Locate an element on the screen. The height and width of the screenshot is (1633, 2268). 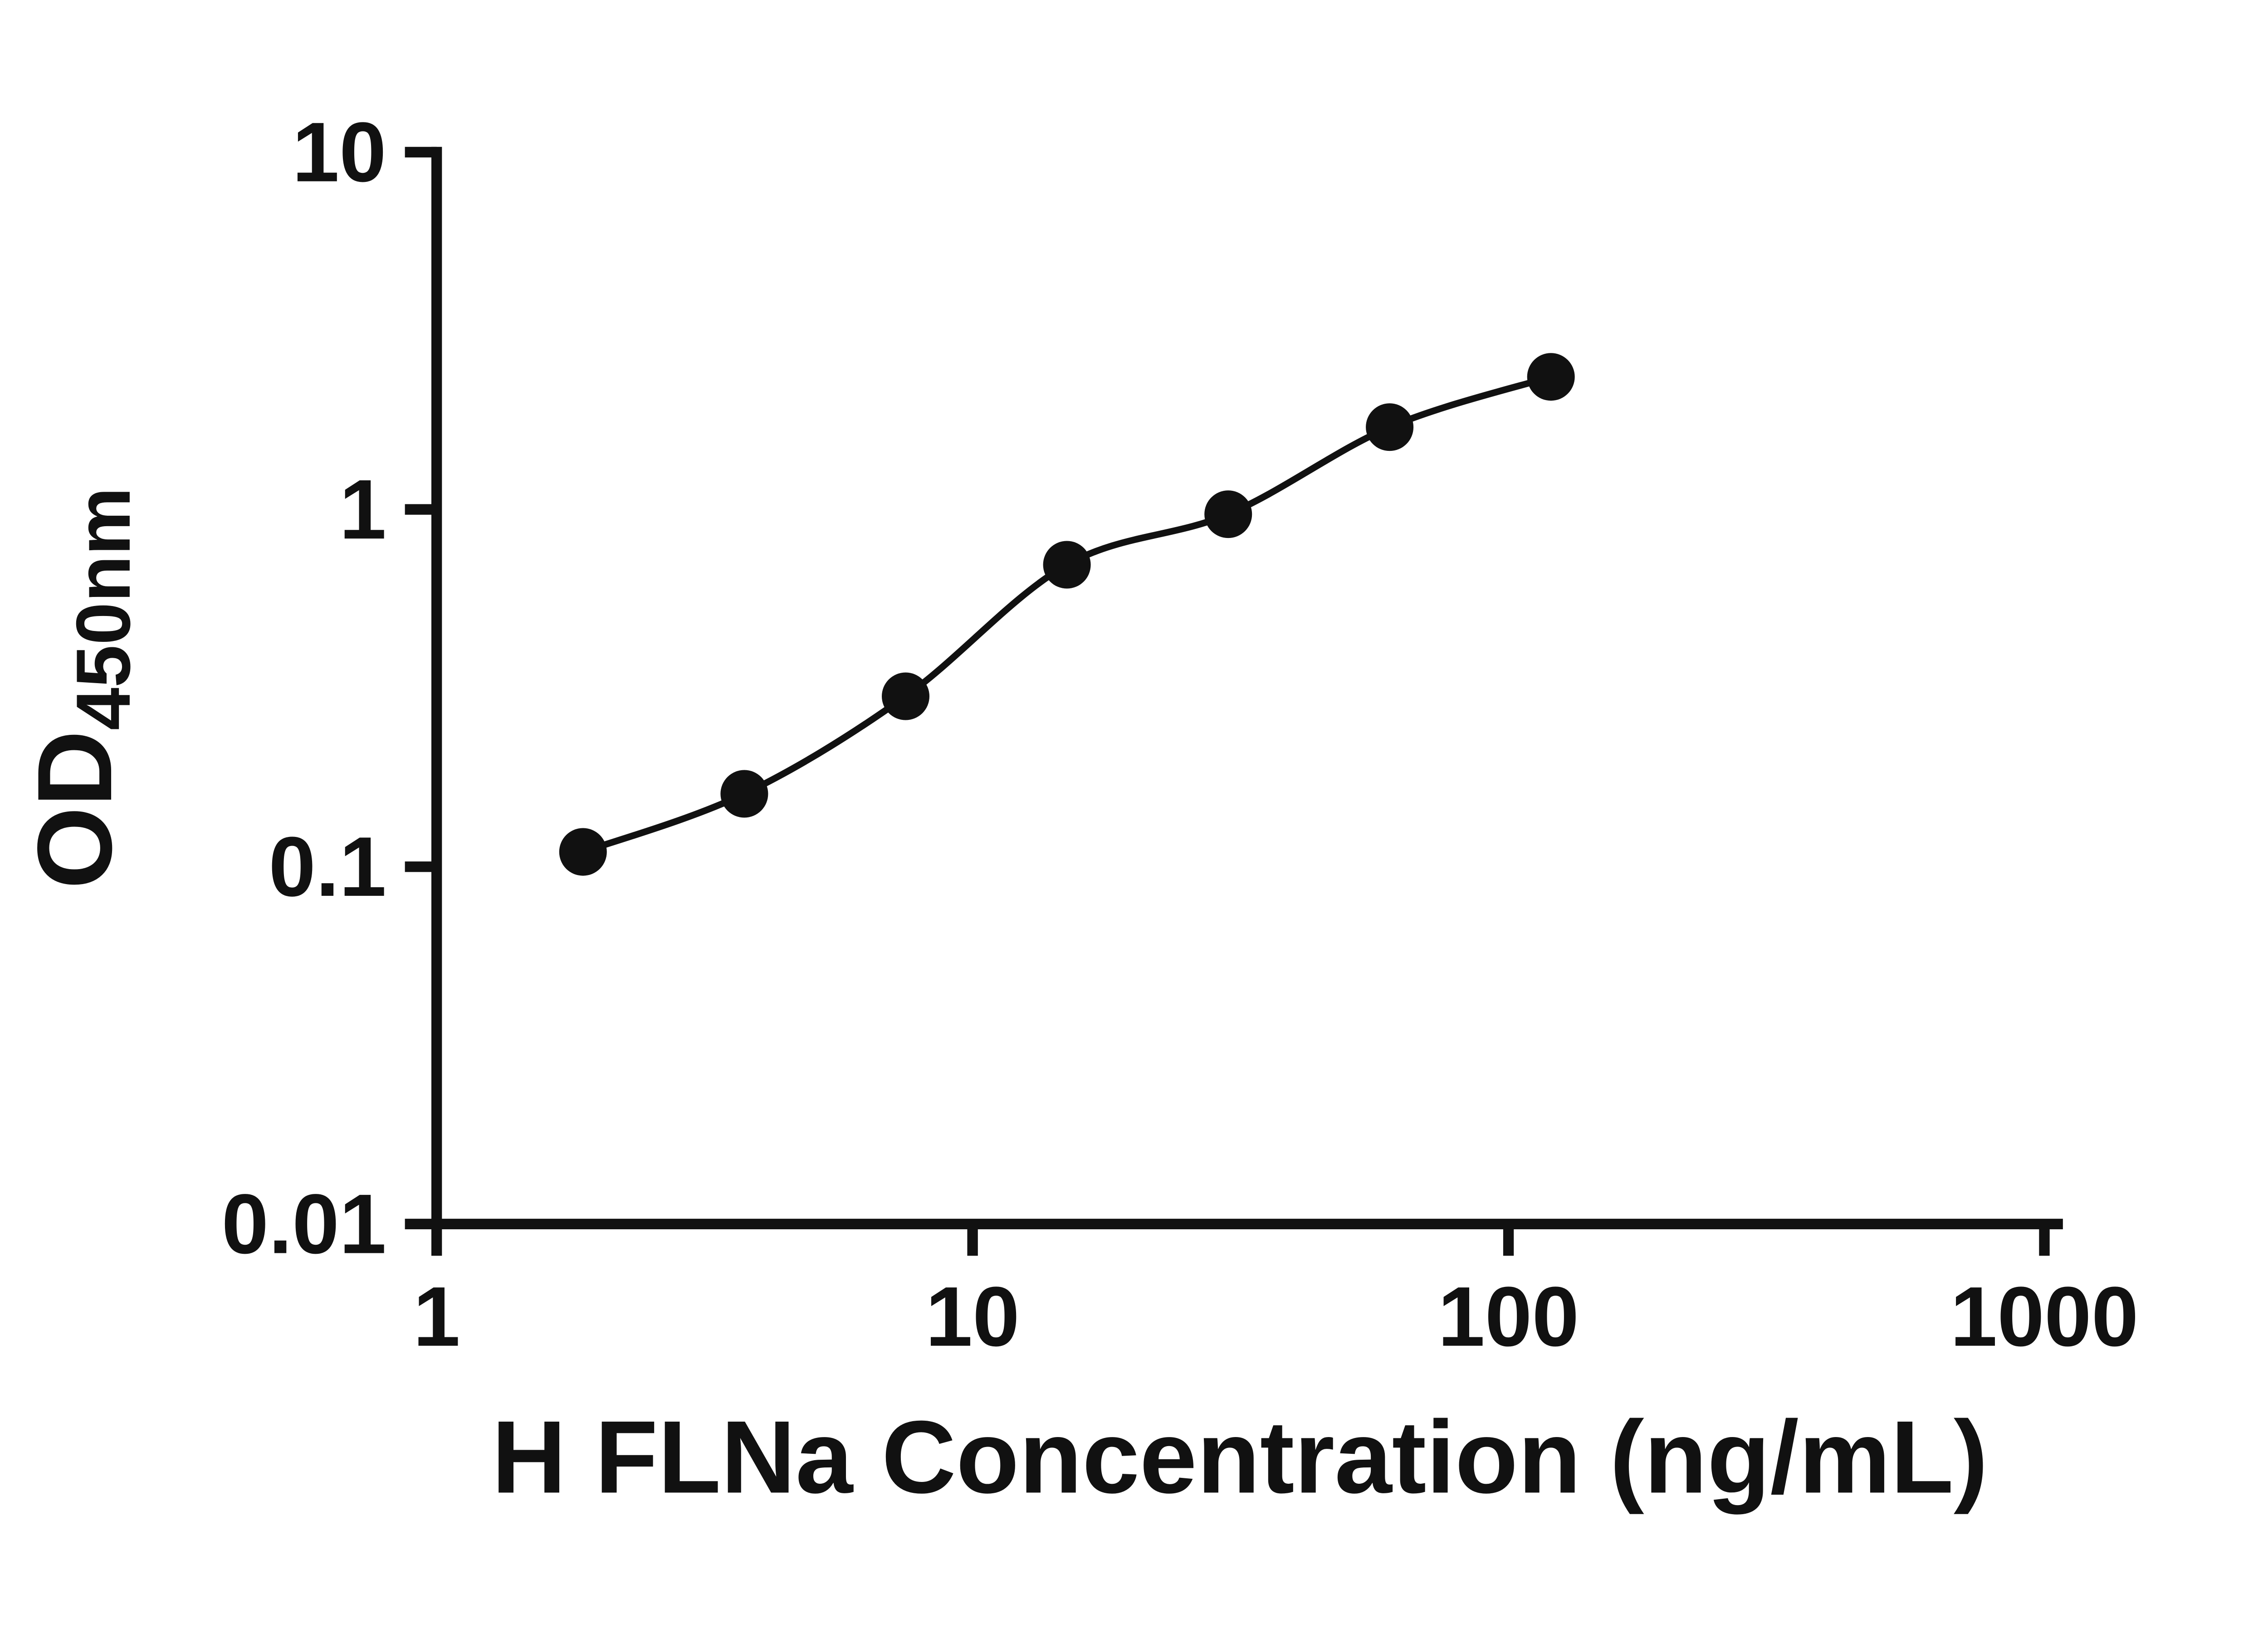
y-axis-title: OD450nm is located at coordinates (81, 688).